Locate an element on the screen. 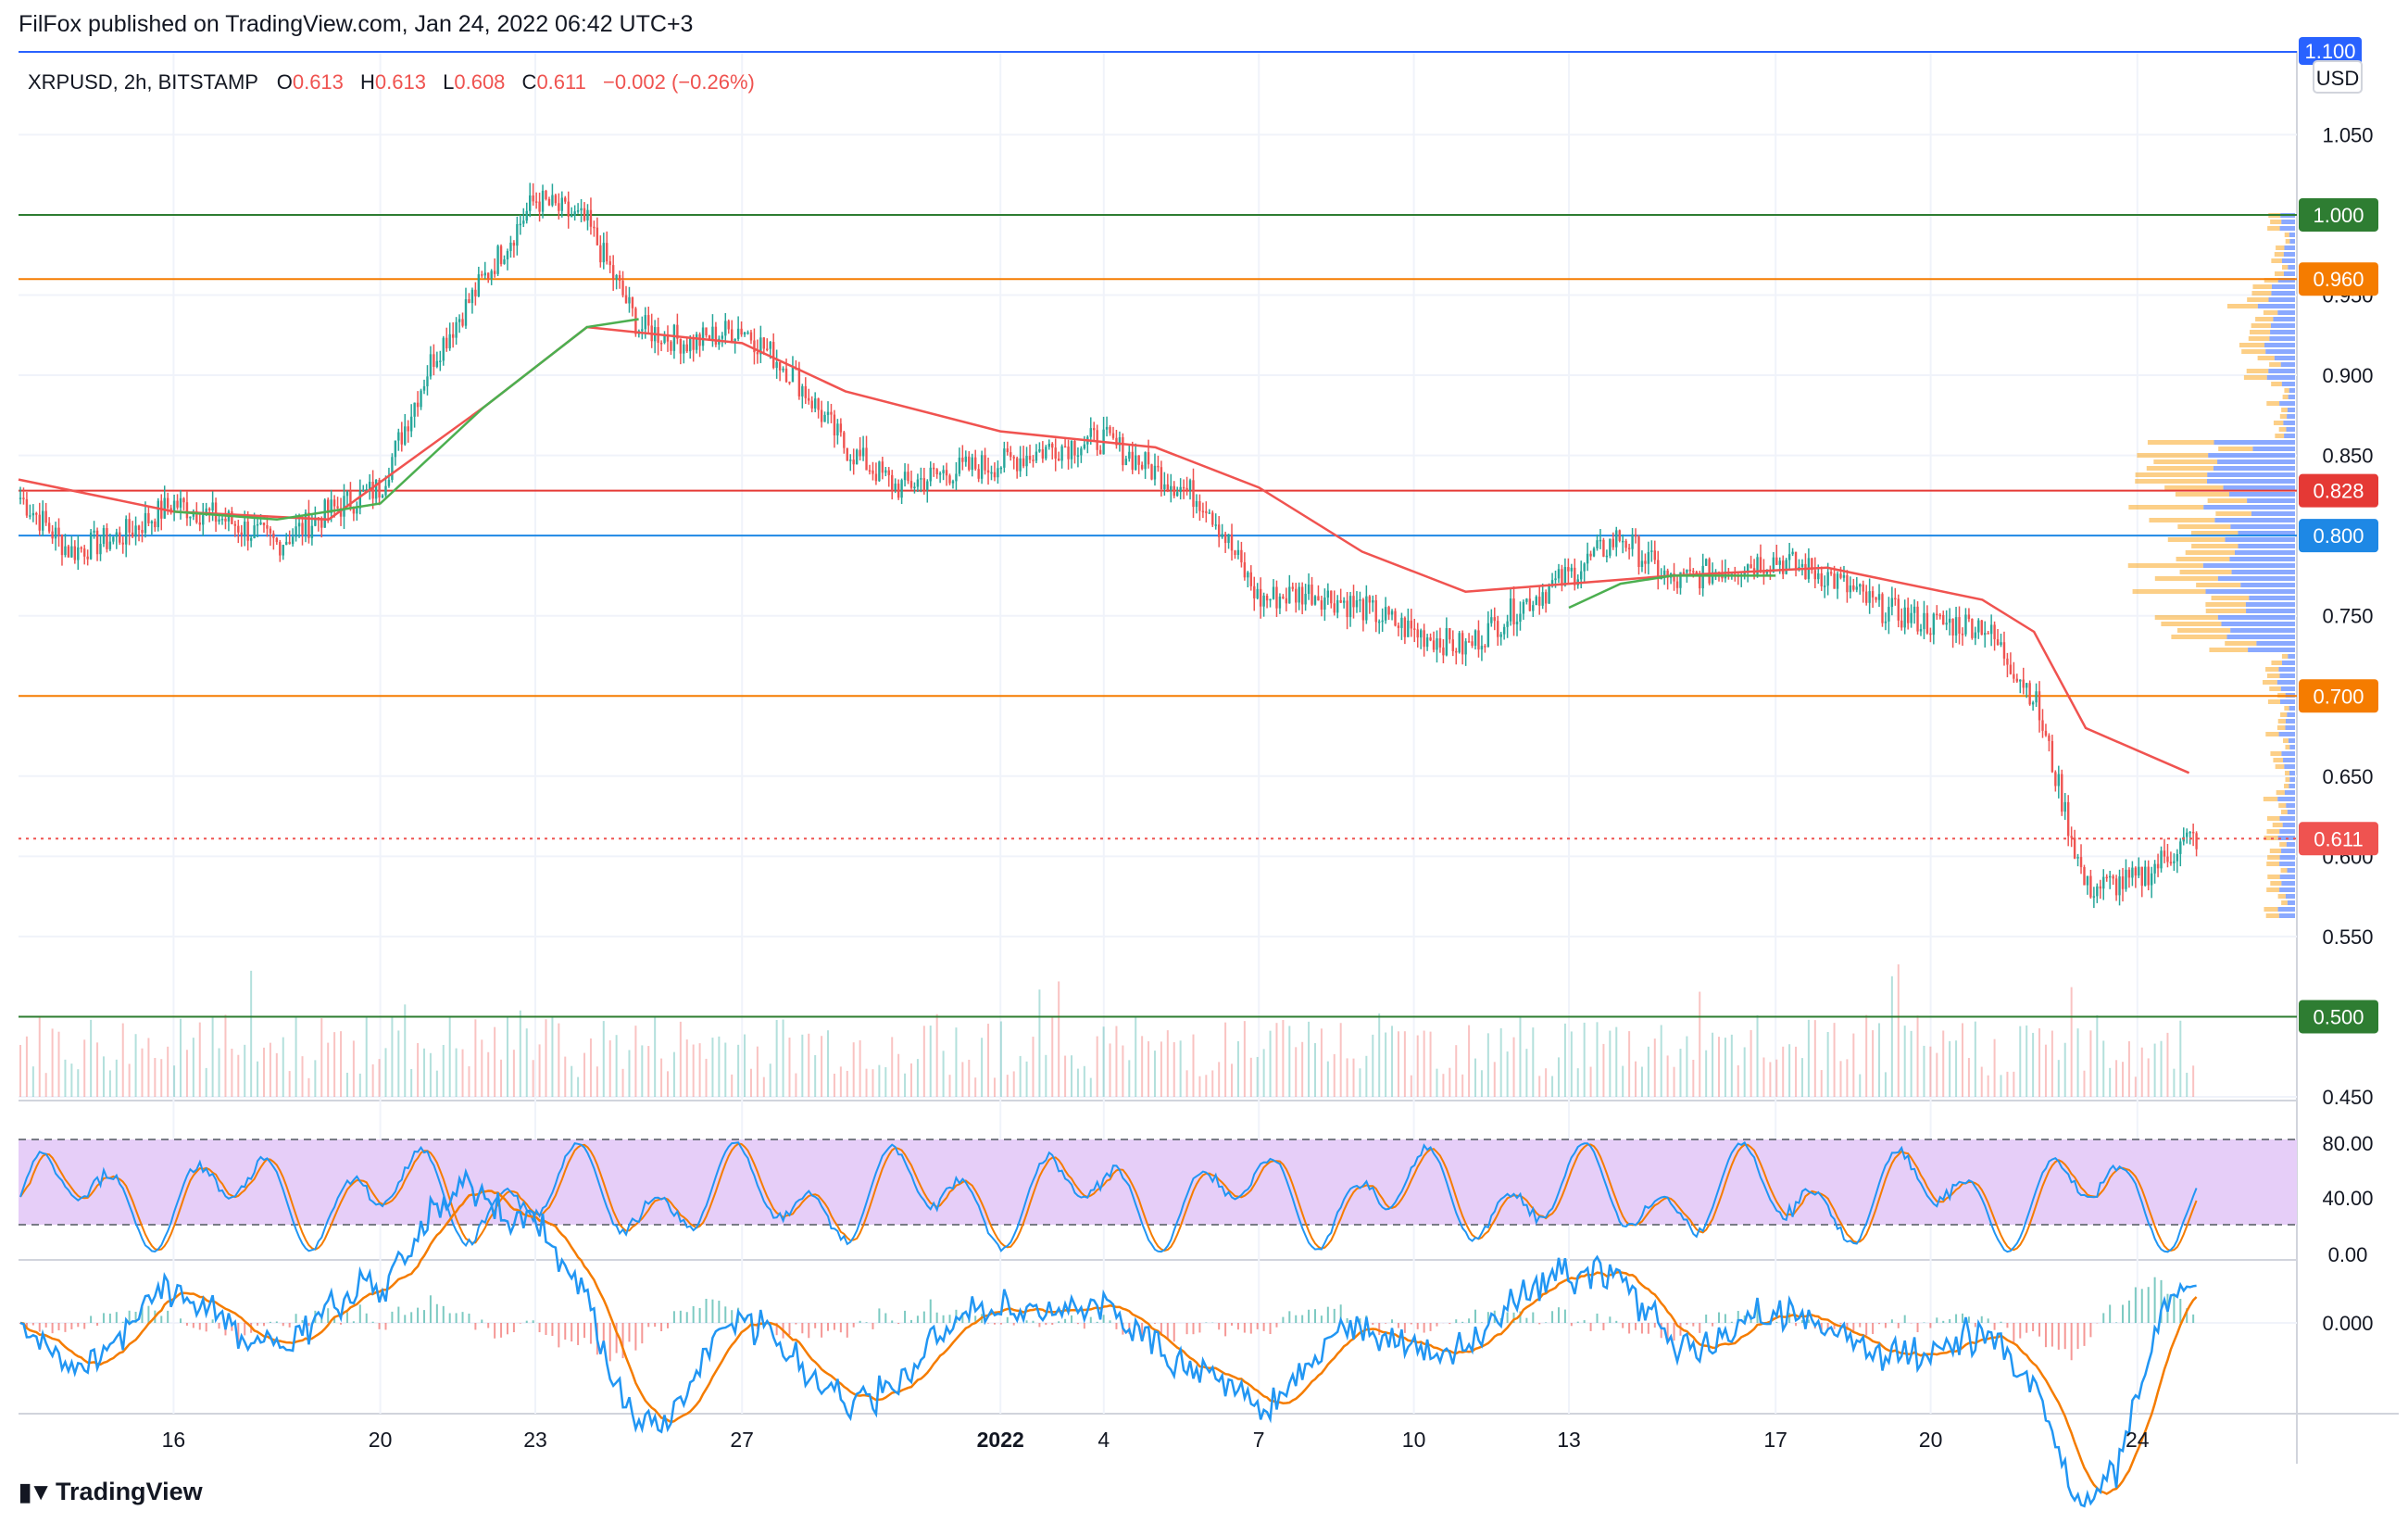  currency-box is located at coordinates (2338, 77).